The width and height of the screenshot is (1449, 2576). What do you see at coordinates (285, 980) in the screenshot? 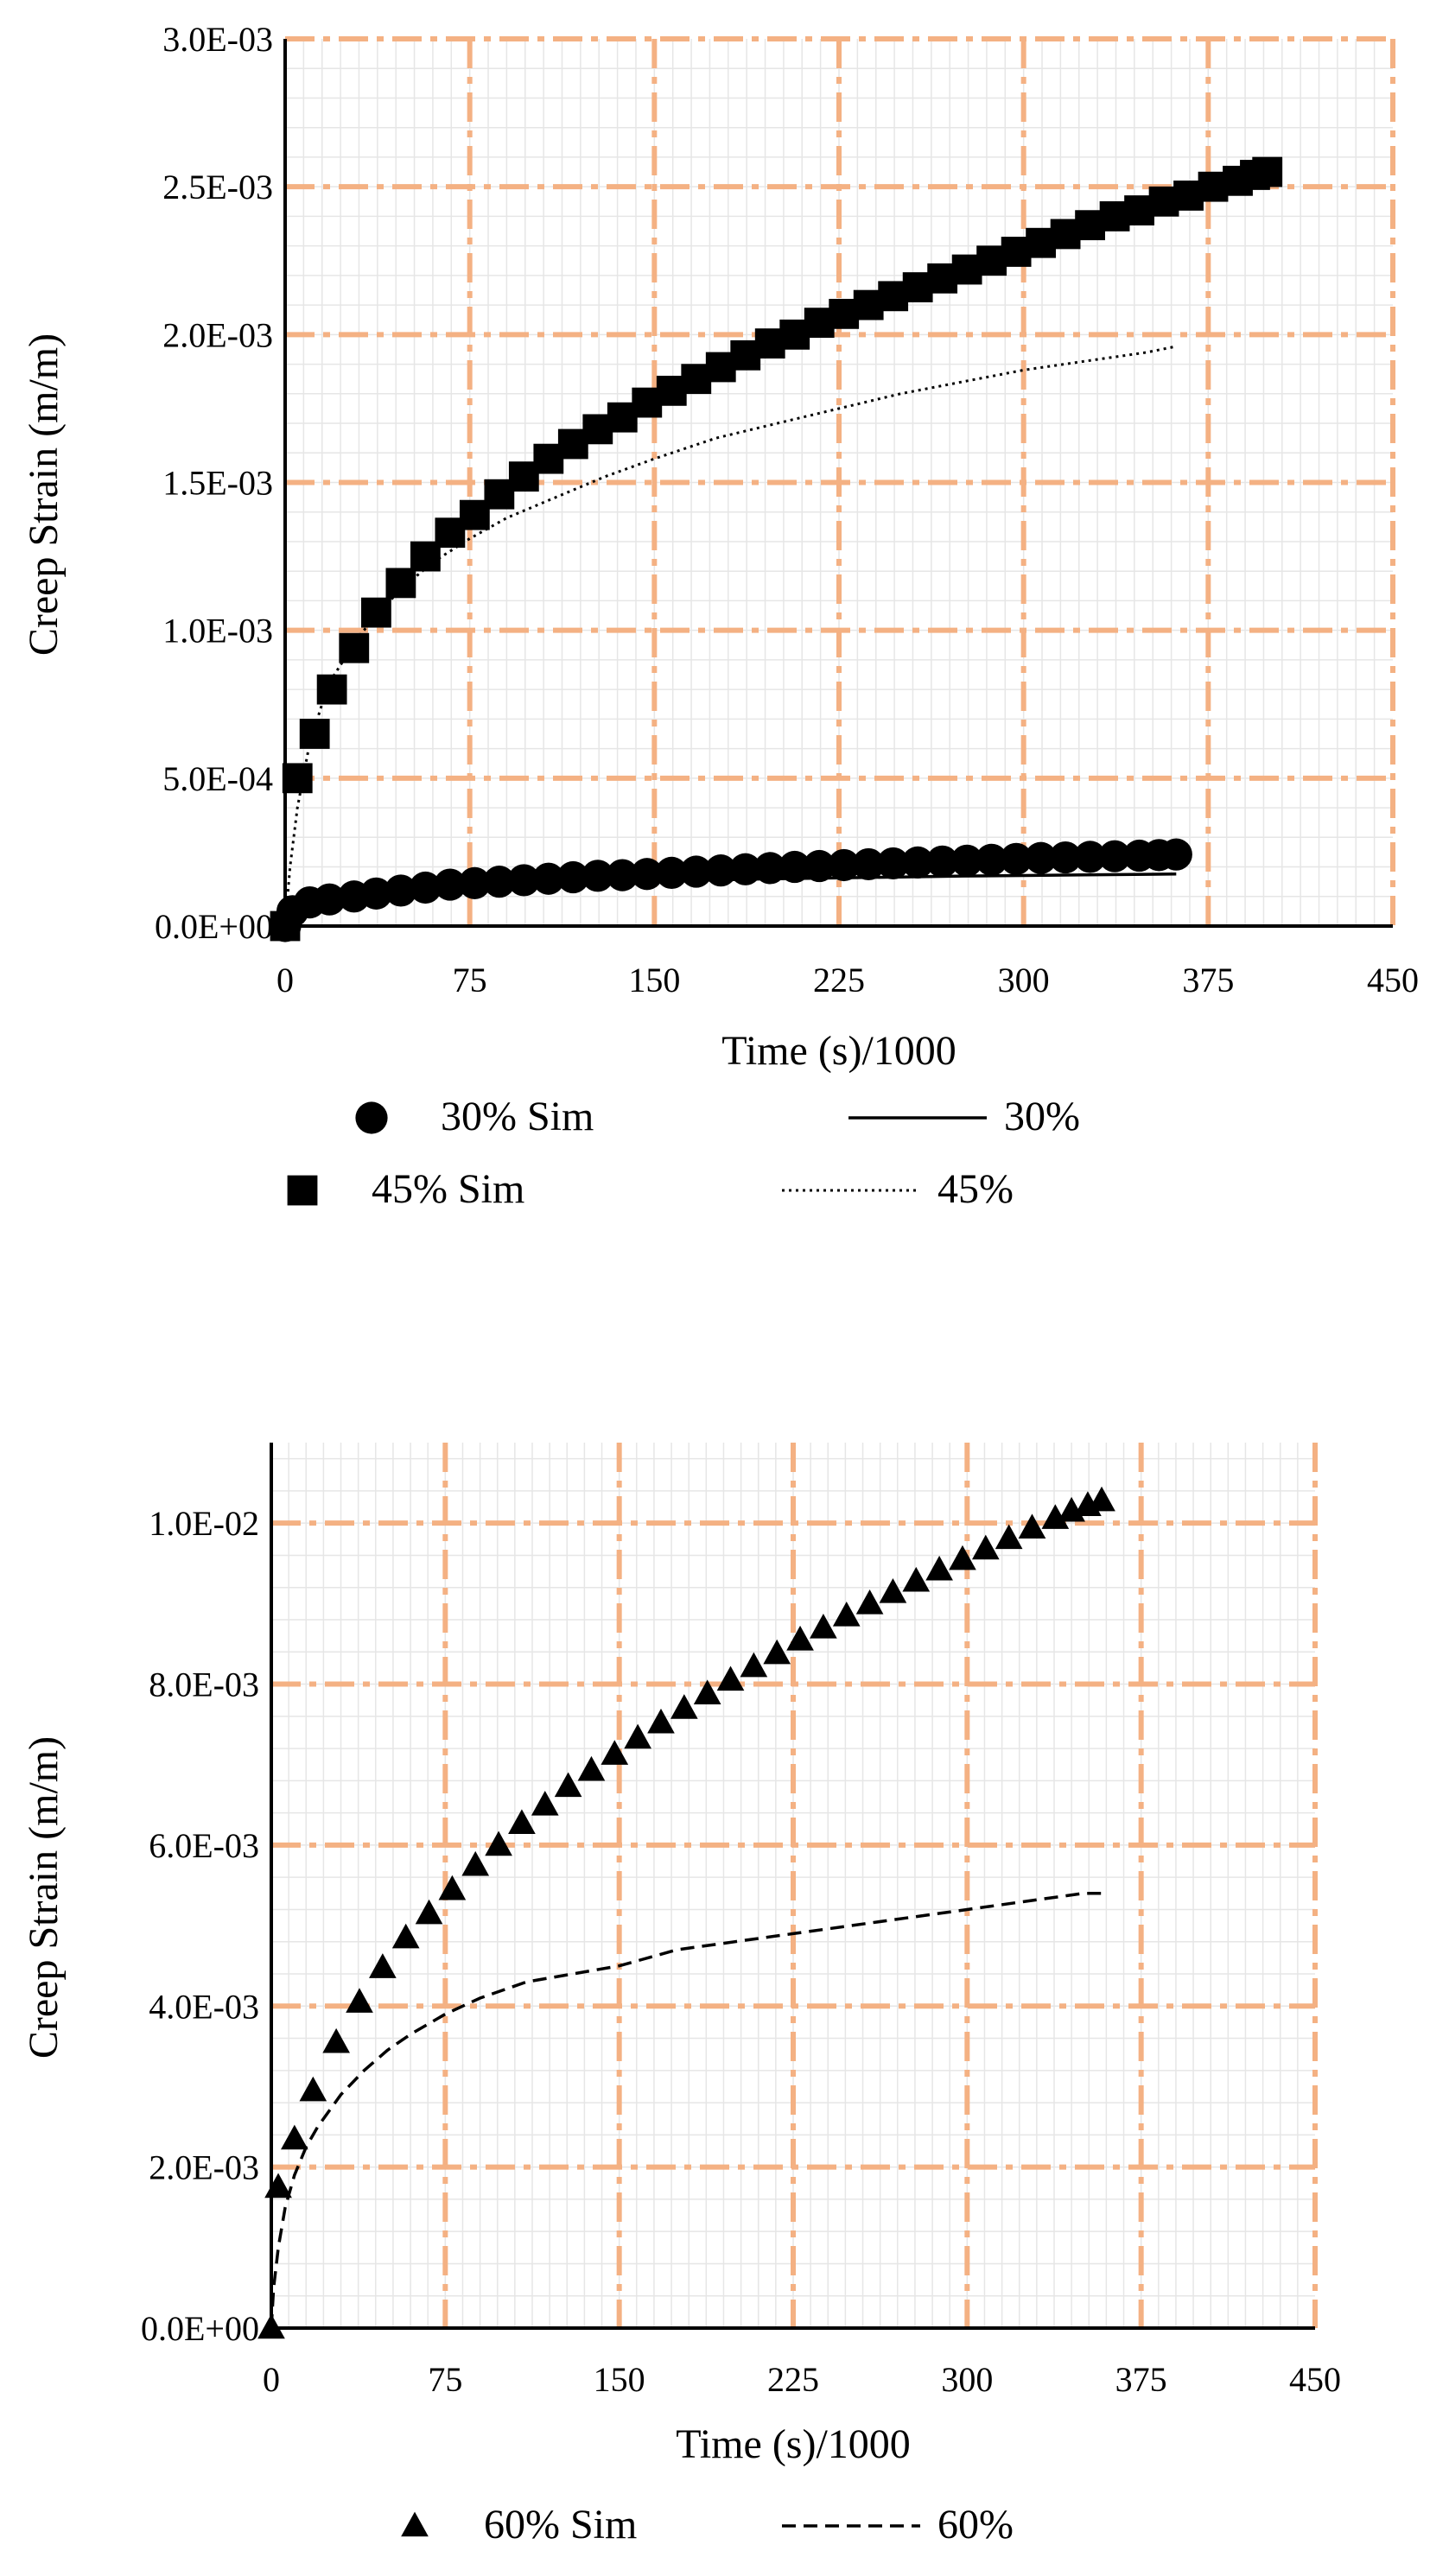
I see `x-tick-label: 0` at bounding box center [285, 980].